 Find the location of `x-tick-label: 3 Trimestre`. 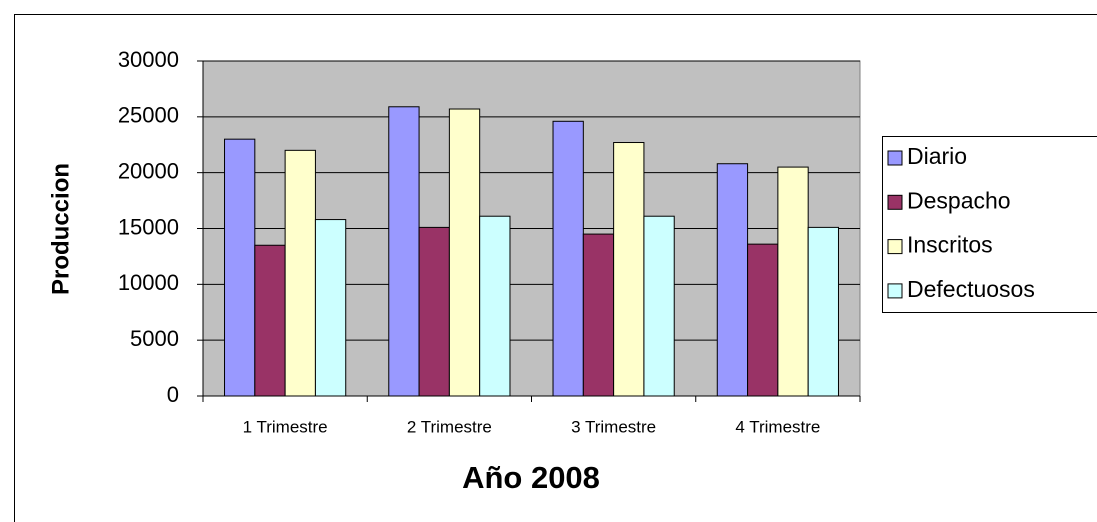

x-tick-label: 3 Trimestre is located at coordinates (613, 426).